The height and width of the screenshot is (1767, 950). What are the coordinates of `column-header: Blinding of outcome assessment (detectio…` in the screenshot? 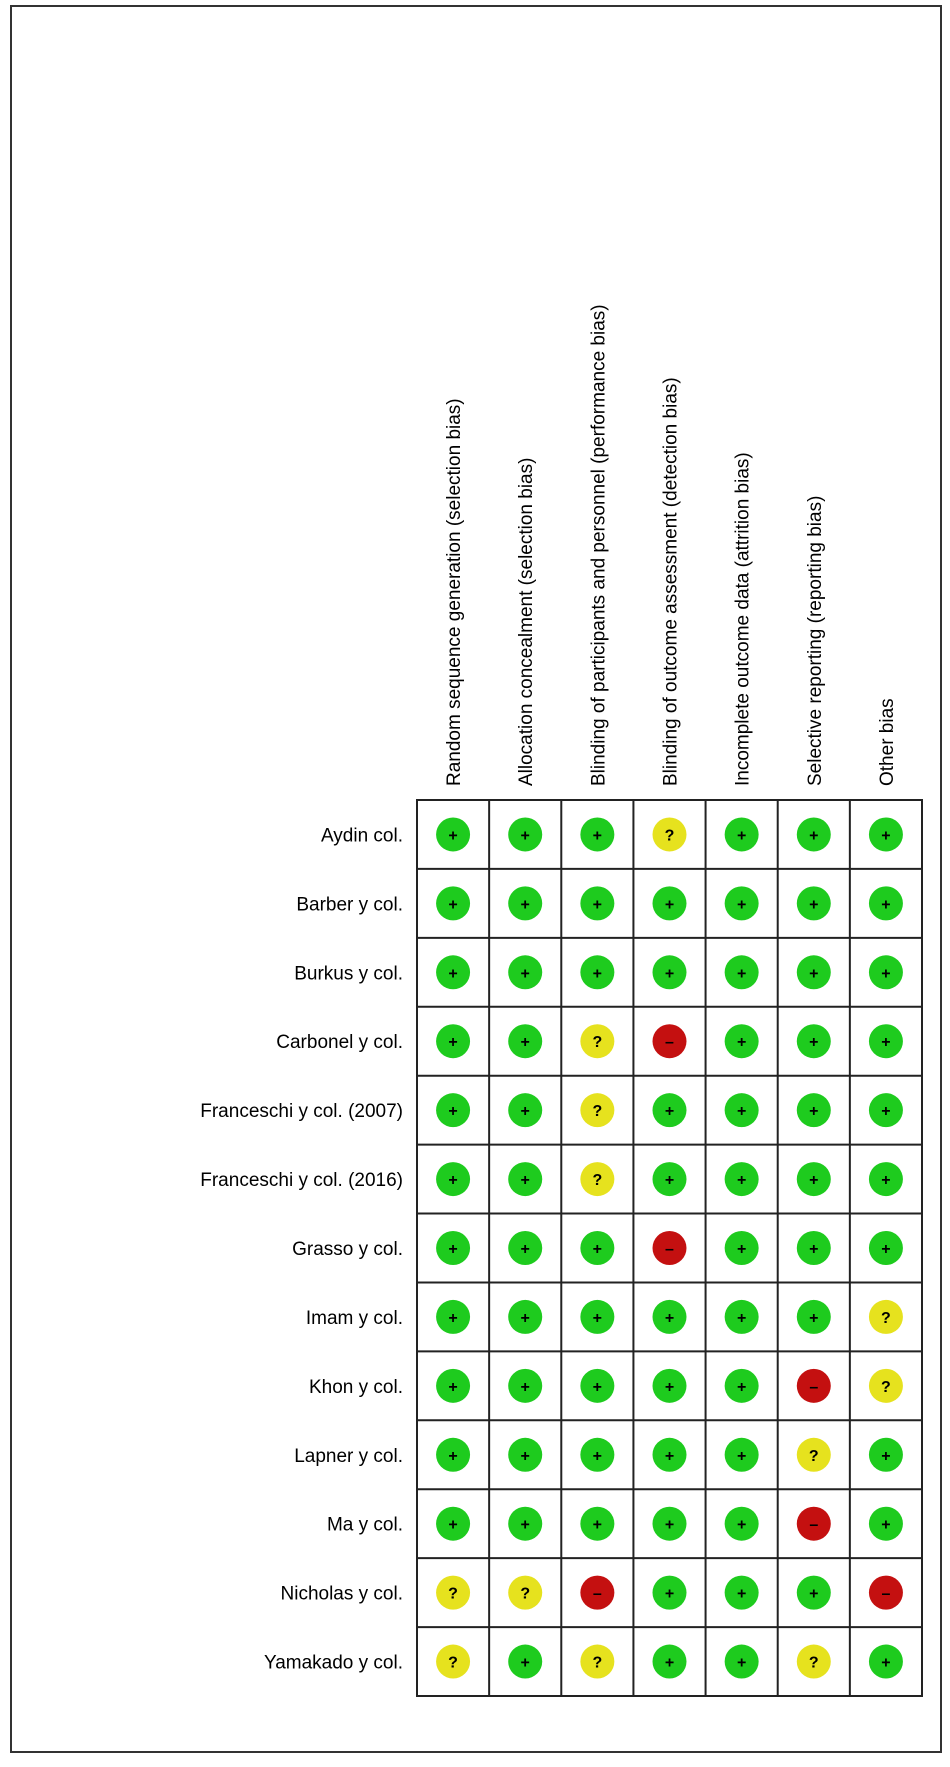 It's located at (671, 581).